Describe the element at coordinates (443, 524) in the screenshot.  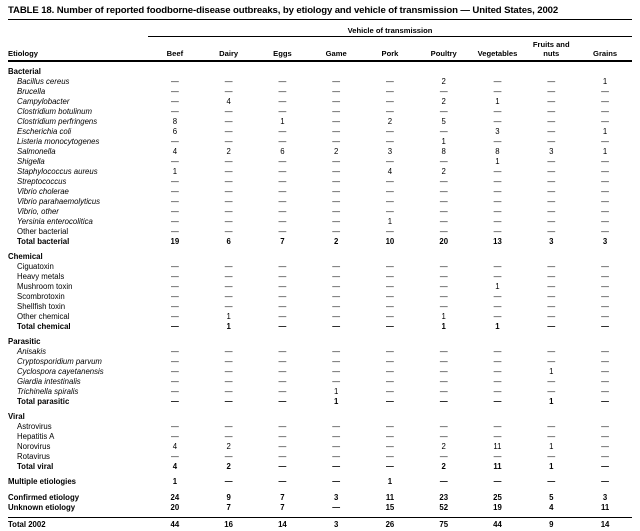
I see `value-cell: 75` at that location.